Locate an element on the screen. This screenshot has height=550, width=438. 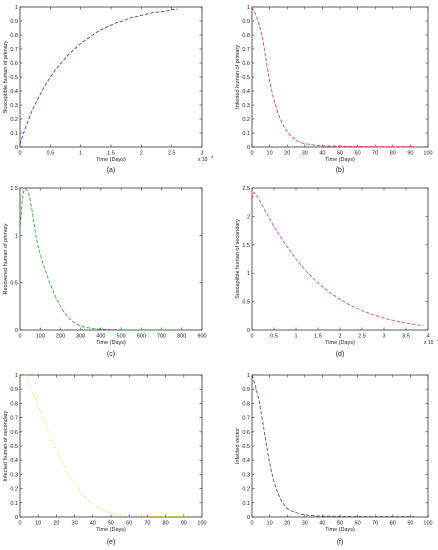
x-tick-label: 2.5 is located at coordinates (172, 154).